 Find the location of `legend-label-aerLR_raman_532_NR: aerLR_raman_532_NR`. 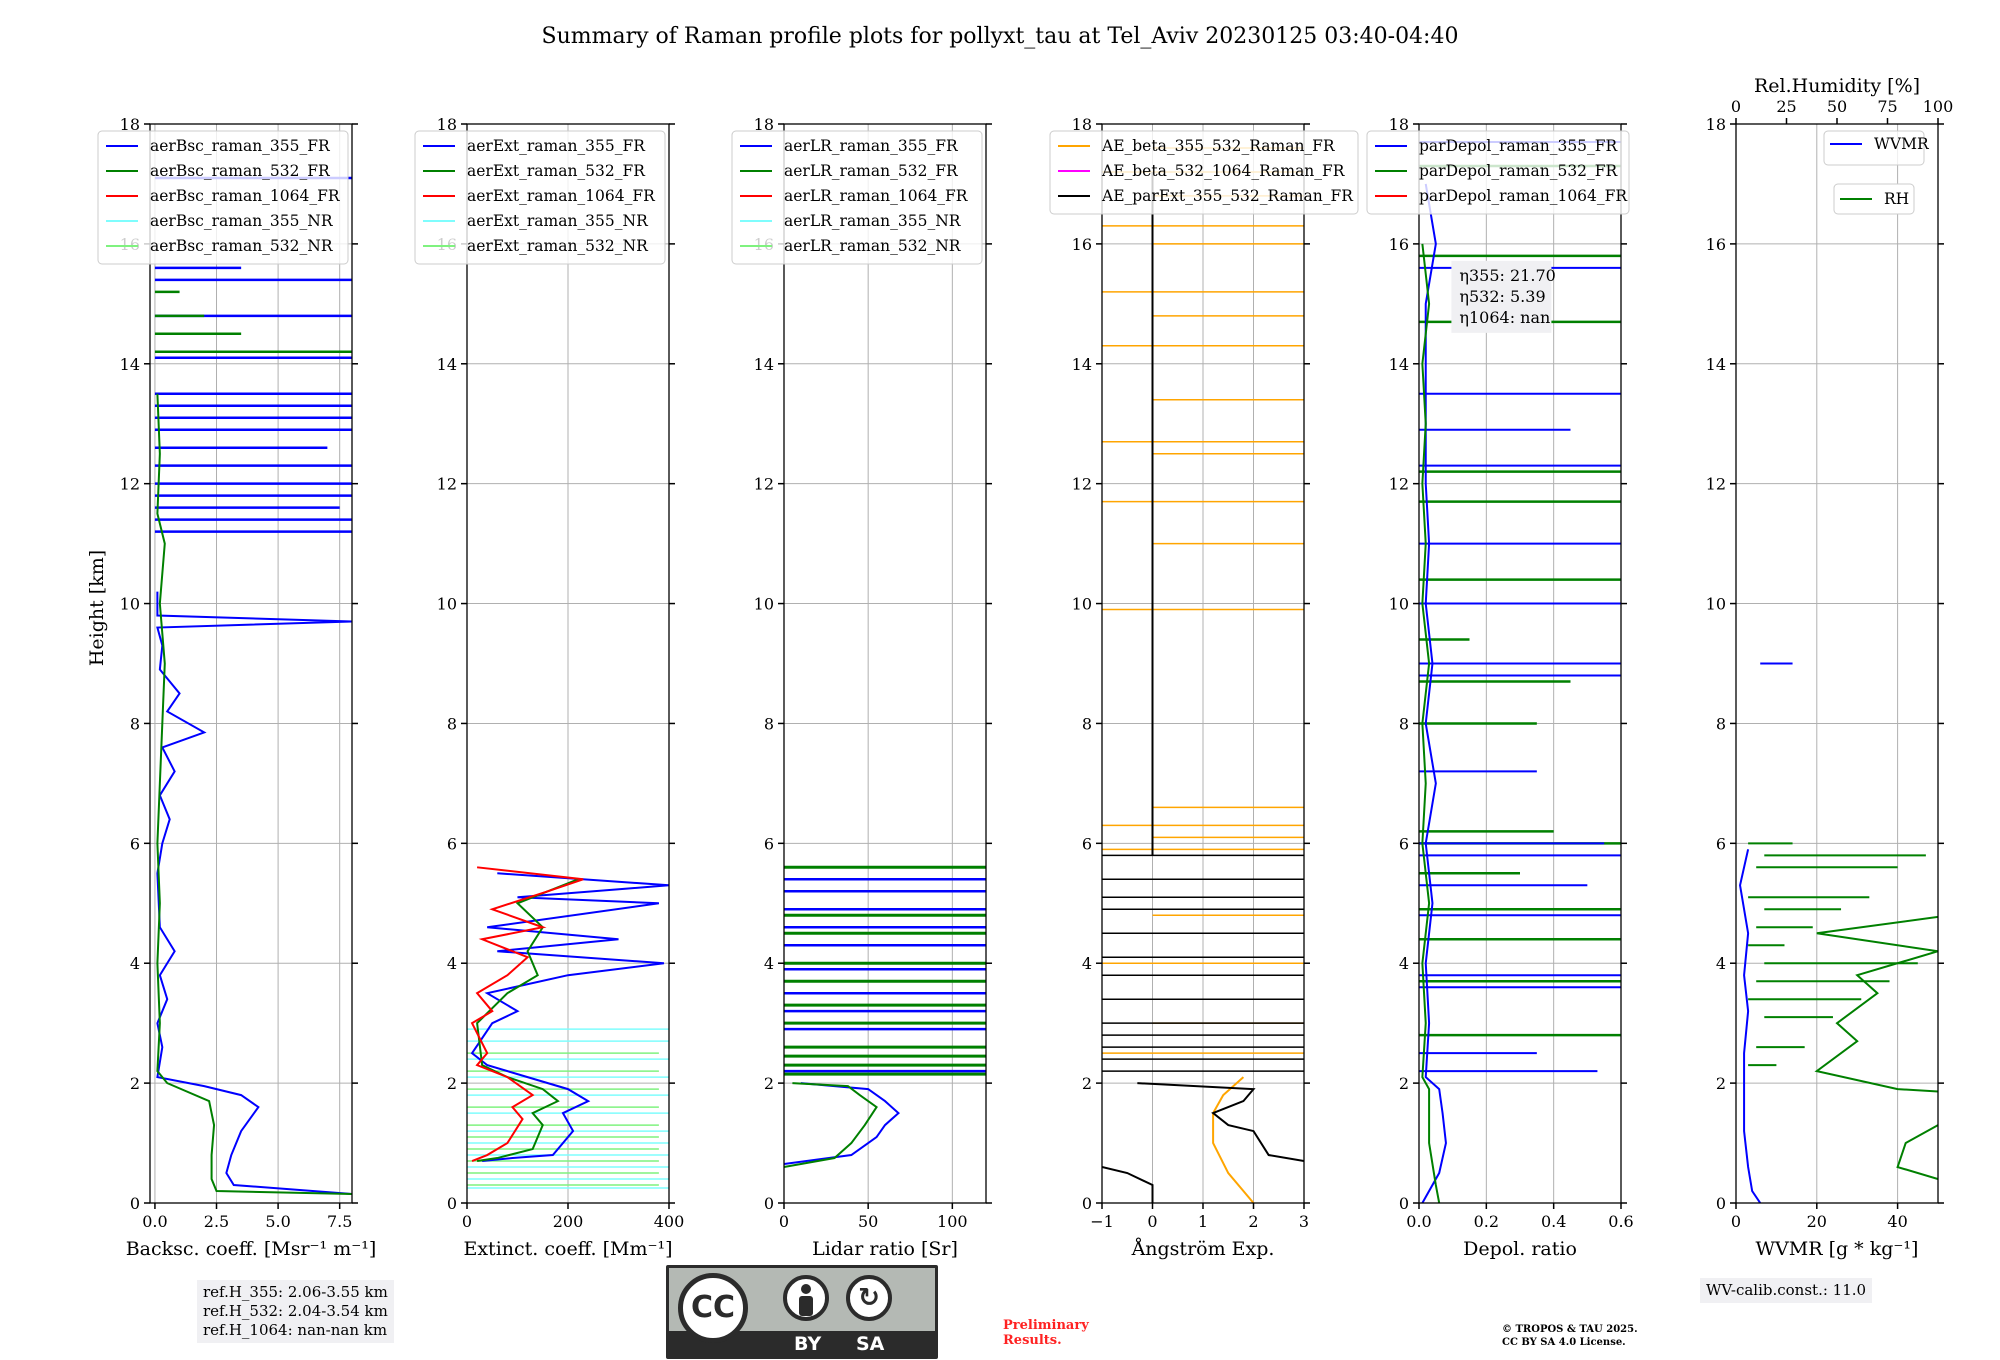

legend-label-aerLR_raman_532_NR: aerLR_raman_532_NR is located at coordinates (873, 246).